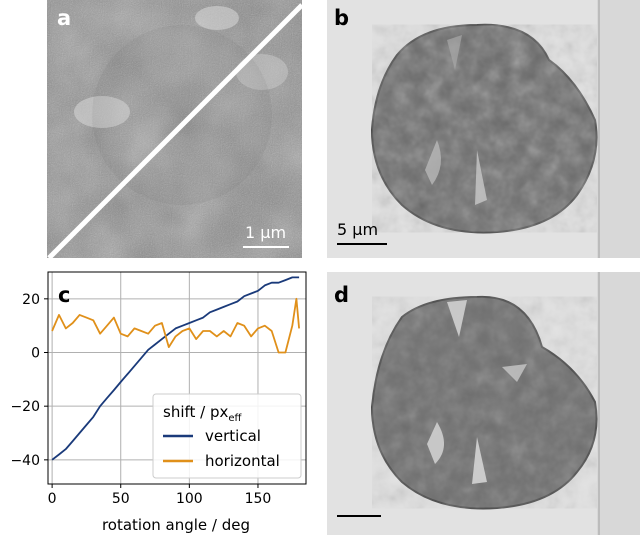 The width and height of the screenshot is (640, 535). I want to click on y-tick-label: 0, so click(35, 354).